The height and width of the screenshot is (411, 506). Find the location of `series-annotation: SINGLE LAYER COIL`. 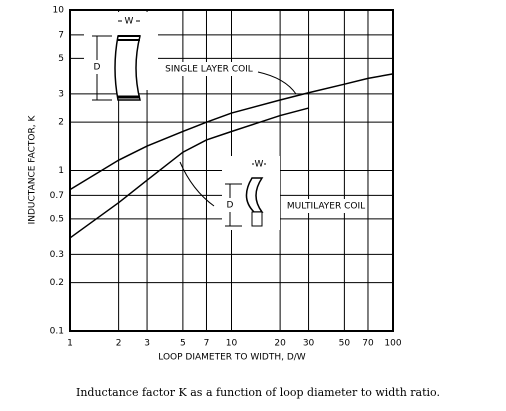

series-annotation: SINGLE LAYER COIL is located at coordinates (209, 70).